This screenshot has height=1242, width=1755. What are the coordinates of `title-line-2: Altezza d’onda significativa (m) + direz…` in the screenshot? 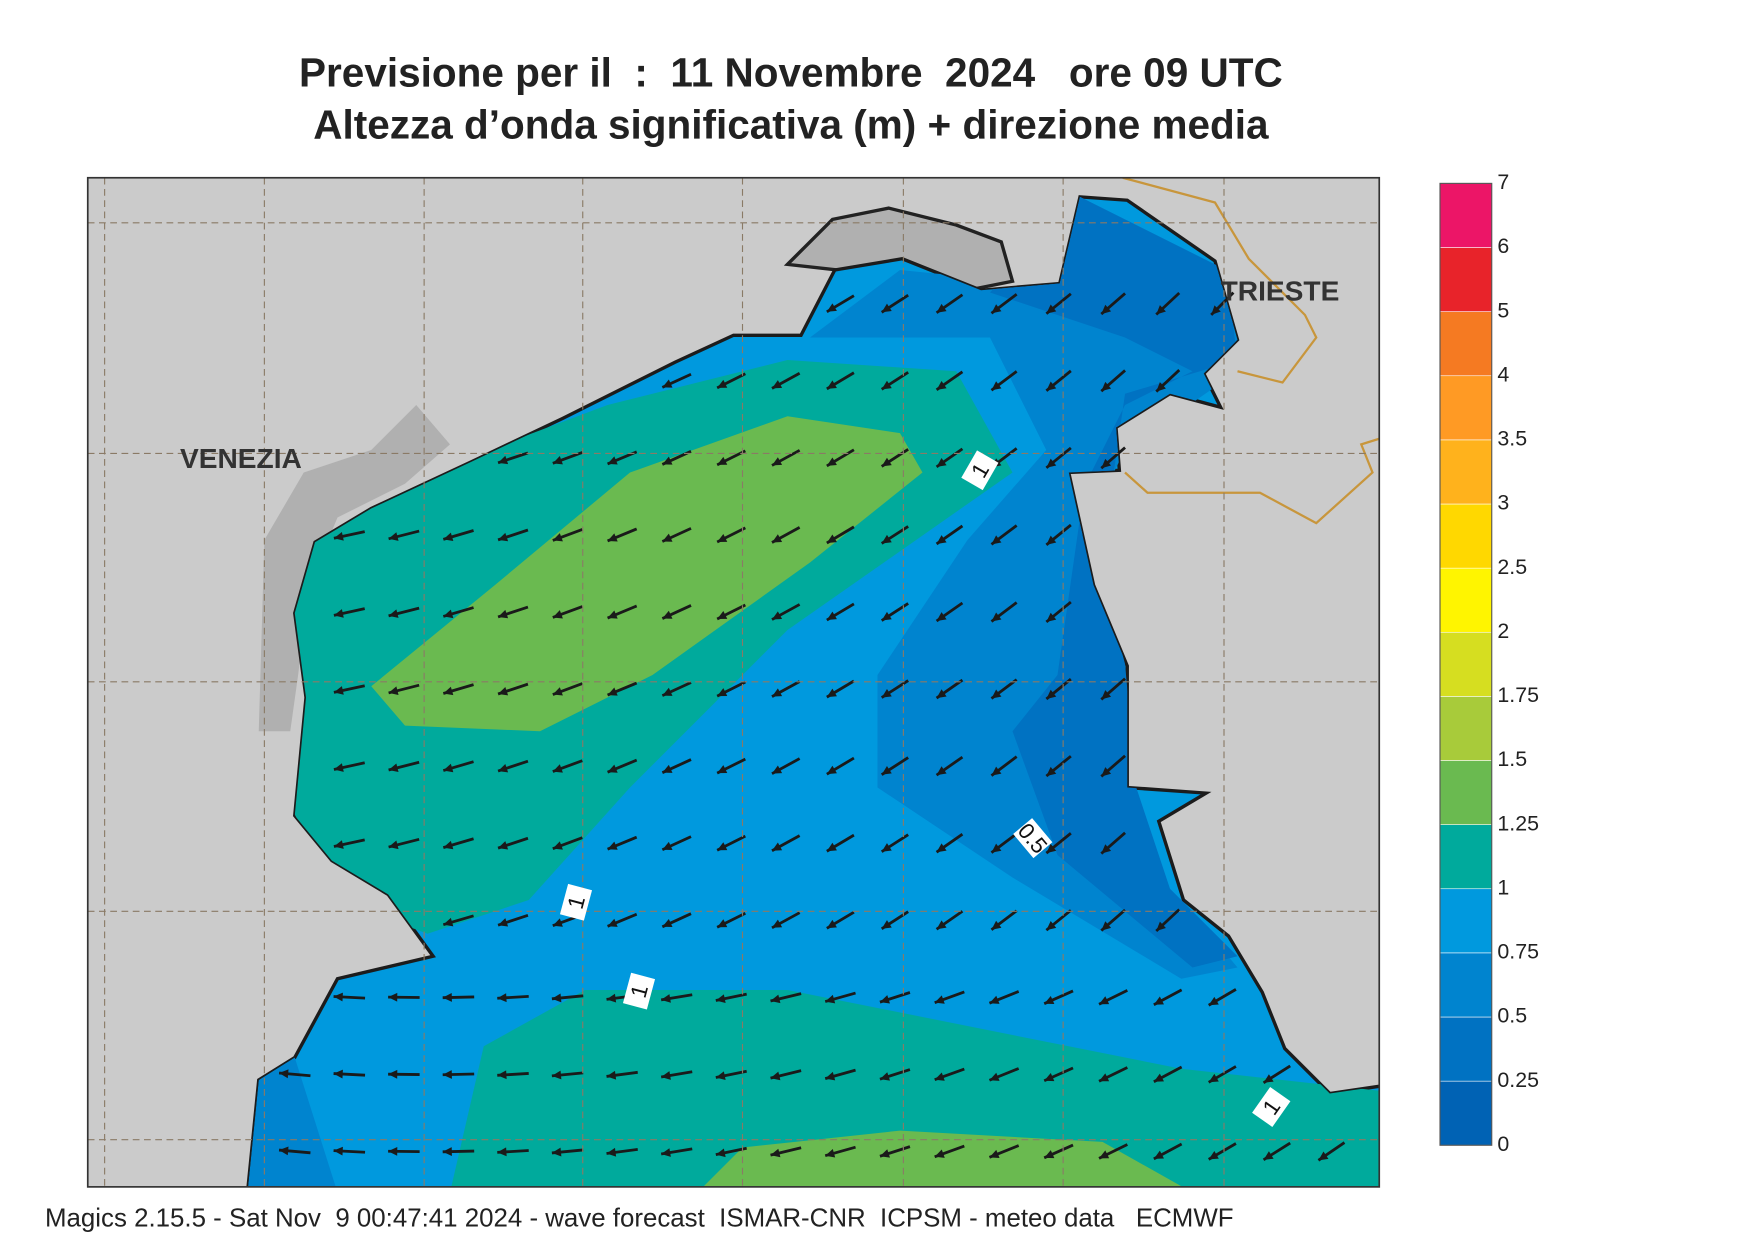 It's located at (791, 124).